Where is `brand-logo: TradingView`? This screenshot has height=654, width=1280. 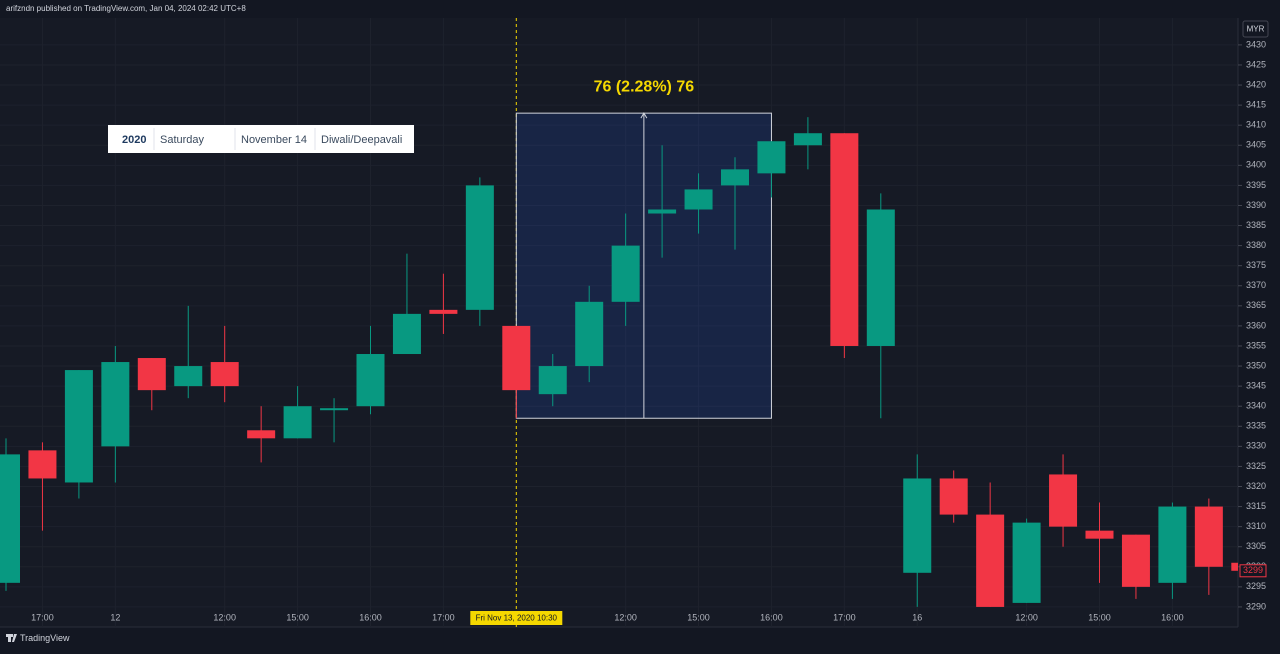
brand-logo: TradingView is located at coordinates (38, 638).